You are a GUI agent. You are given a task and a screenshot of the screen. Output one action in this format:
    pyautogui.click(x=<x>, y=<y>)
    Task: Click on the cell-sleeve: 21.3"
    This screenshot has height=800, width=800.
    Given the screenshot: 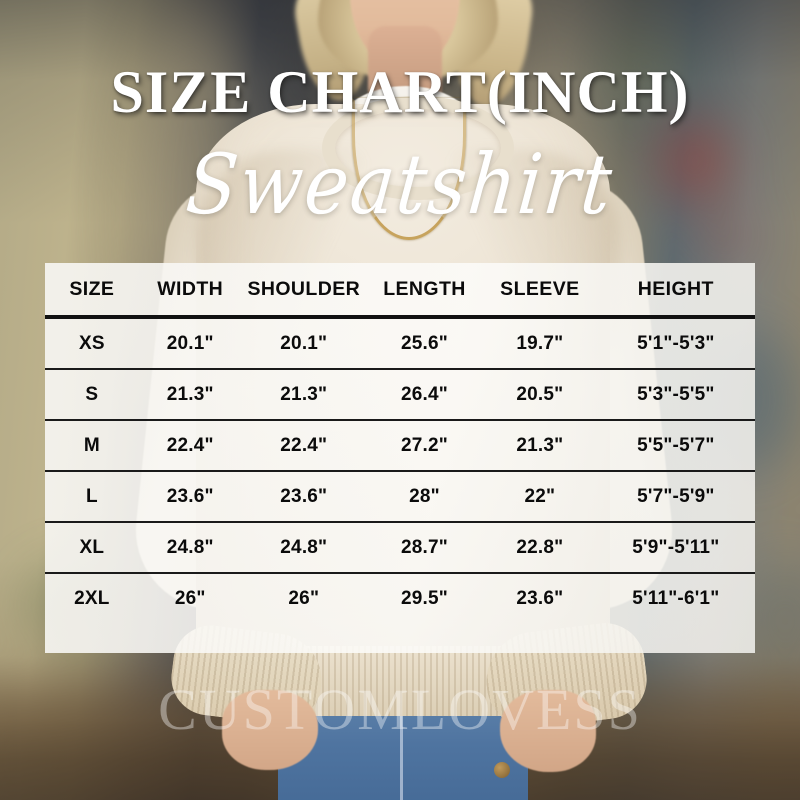 What is the action you would take?
    pyautogui.click(x=540, y=445)
    